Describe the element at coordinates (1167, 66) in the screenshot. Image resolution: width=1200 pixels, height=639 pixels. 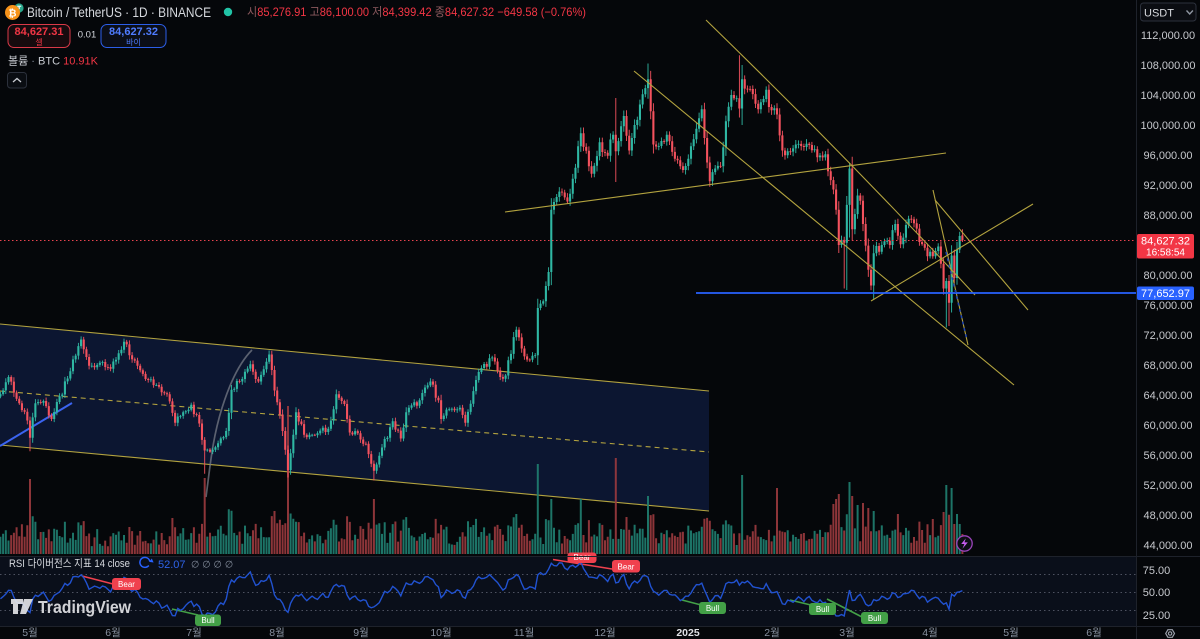
I see `svg-text: 108,000.00` at that location.